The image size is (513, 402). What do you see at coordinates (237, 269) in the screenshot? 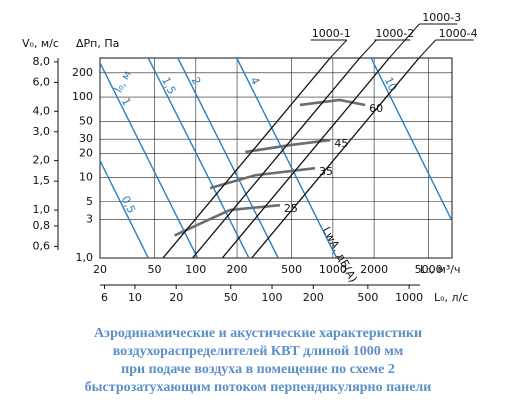
I see `x-tick-label: 200` at bounding box center [237, 269].